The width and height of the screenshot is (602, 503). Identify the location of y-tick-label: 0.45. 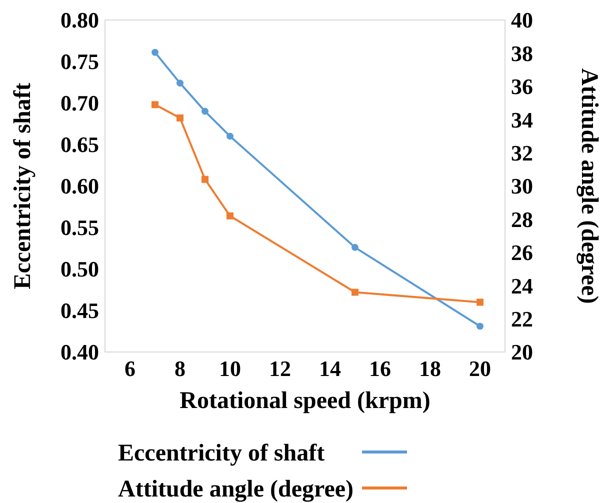
(79, 311).